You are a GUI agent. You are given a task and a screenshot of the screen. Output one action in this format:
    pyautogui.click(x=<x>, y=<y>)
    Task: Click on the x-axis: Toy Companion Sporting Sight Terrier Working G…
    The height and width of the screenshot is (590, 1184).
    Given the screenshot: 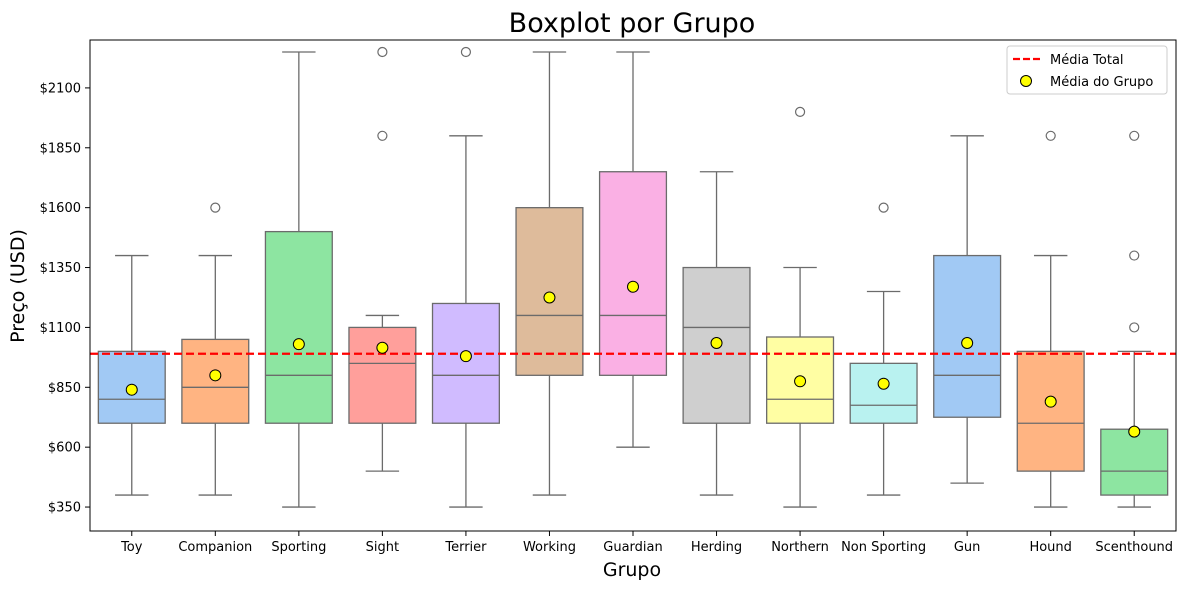 What is the action you would take?
    pyautogui.click(x=646, y=543)
    